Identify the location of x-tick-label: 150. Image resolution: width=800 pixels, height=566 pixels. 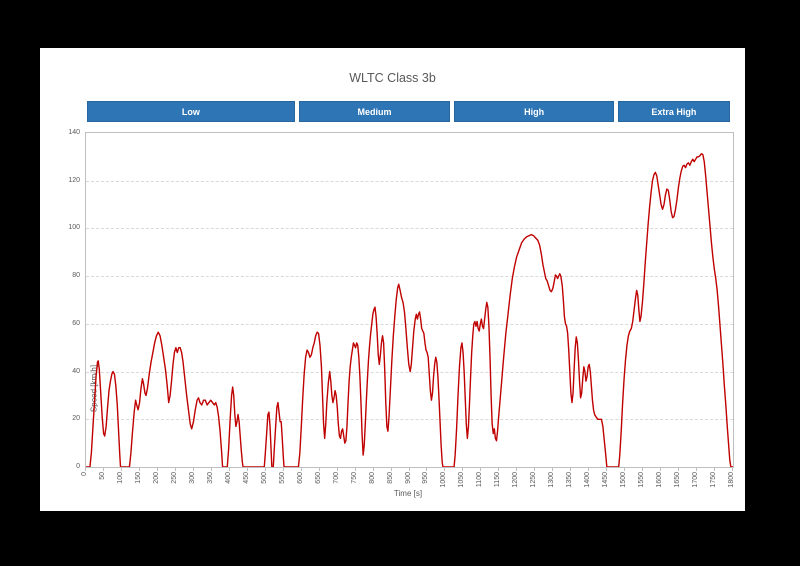
(138, 478).